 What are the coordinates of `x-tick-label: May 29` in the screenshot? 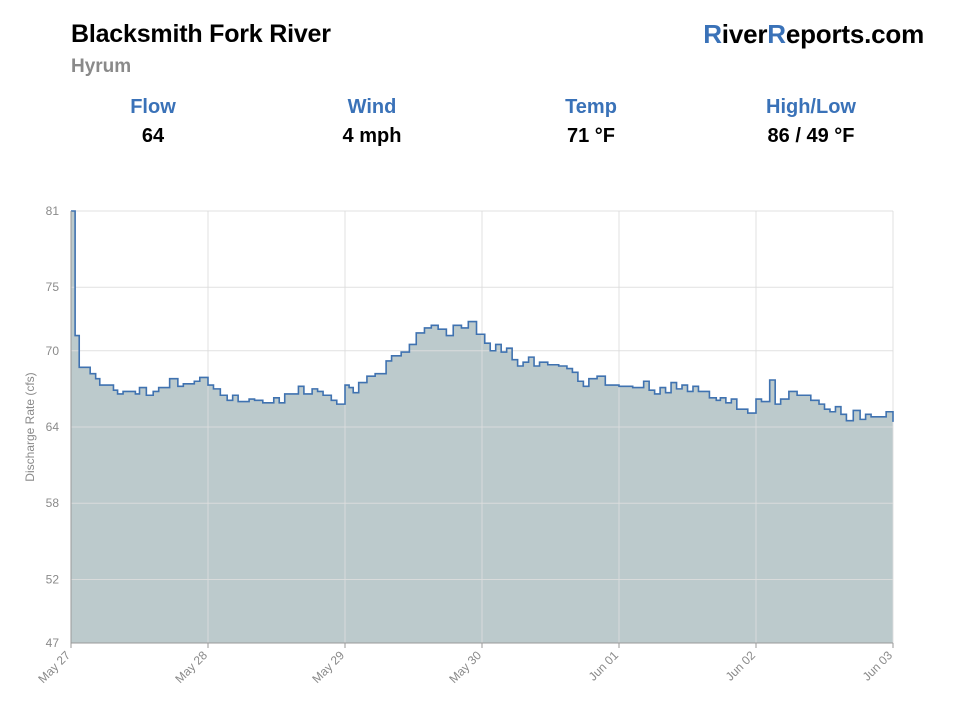 It's located at (328, 667).